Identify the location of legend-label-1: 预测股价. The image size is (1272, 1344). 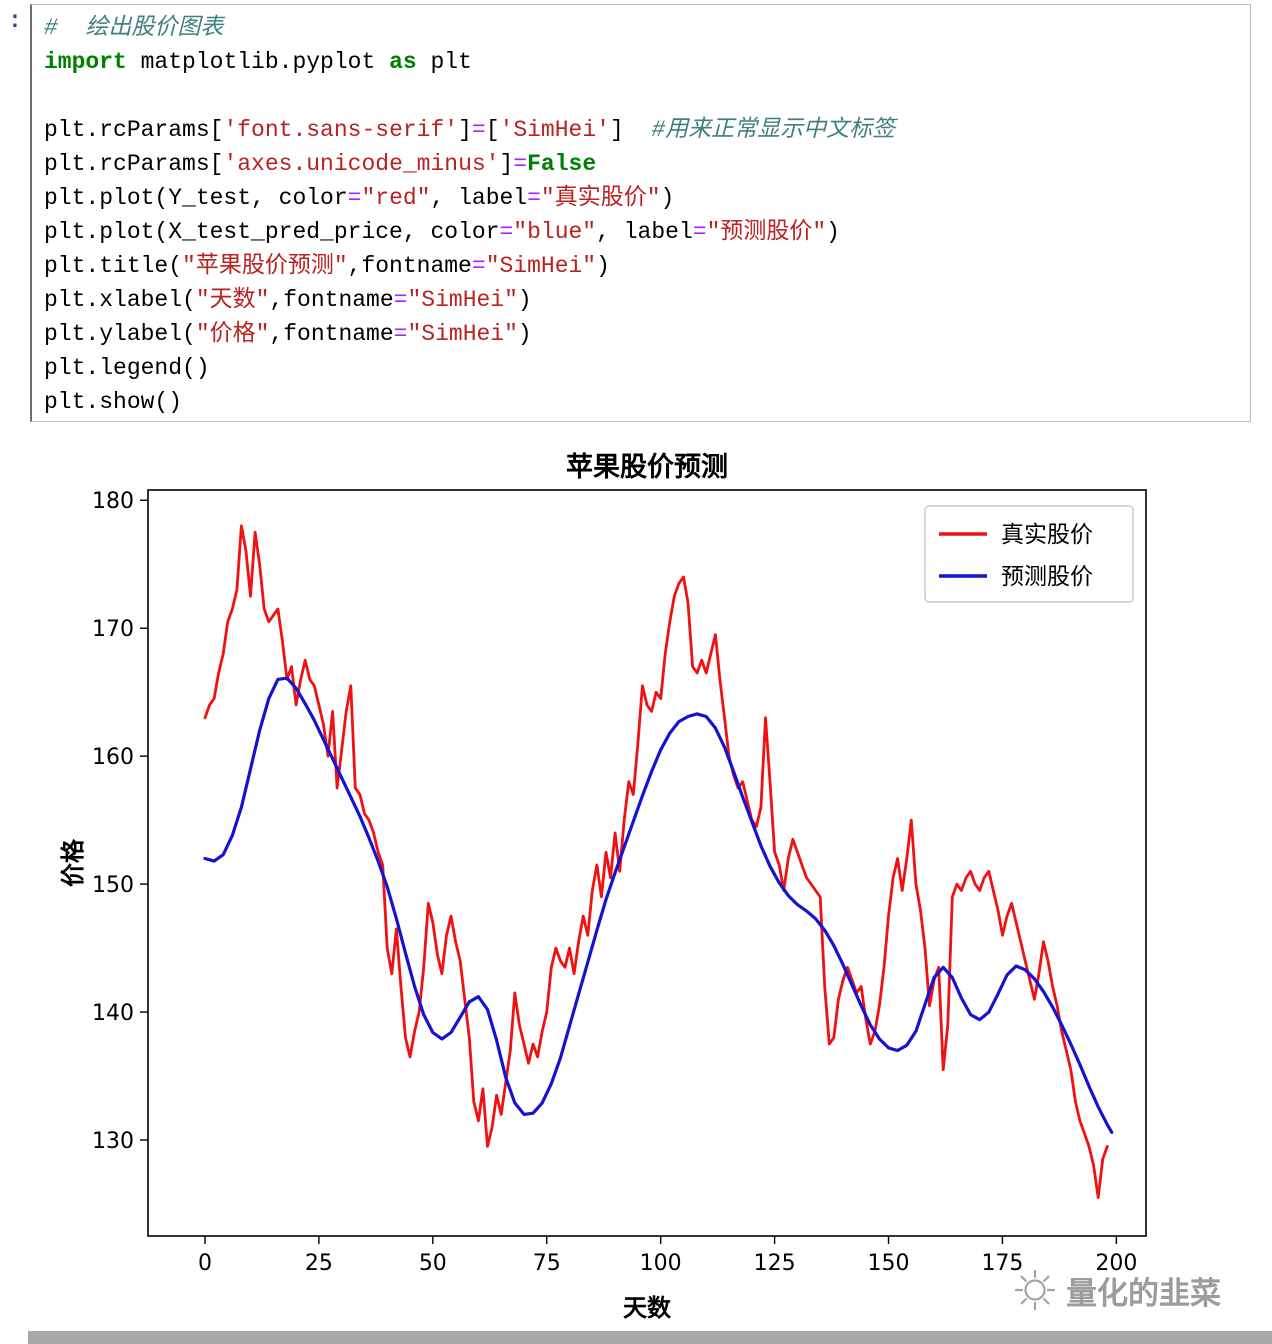
(1047, 577).